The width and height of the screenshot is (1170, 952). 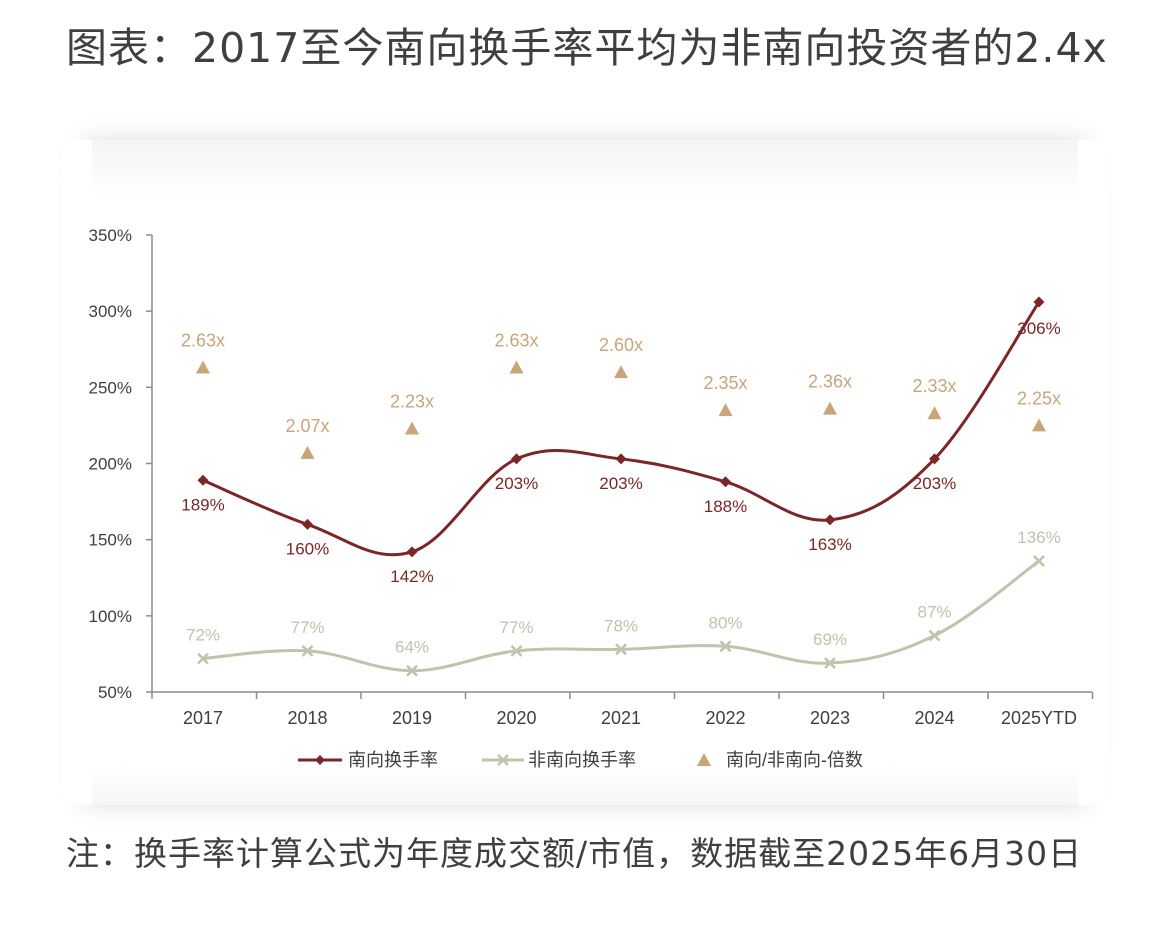 What do you see at coordinates (203, 718) in the screenshot?
I see `x-tick-label: 2017` at bounding box center [203, 718].